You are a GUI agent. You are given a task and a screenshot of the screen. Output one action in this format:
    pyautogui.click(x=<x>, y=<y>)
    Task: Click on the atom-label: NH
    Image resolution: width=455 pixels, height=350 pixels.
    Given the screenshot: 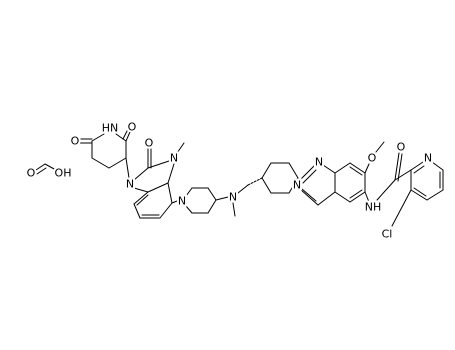 What is the action you would take?
    pyautogui.click(x=373, y=207)
    